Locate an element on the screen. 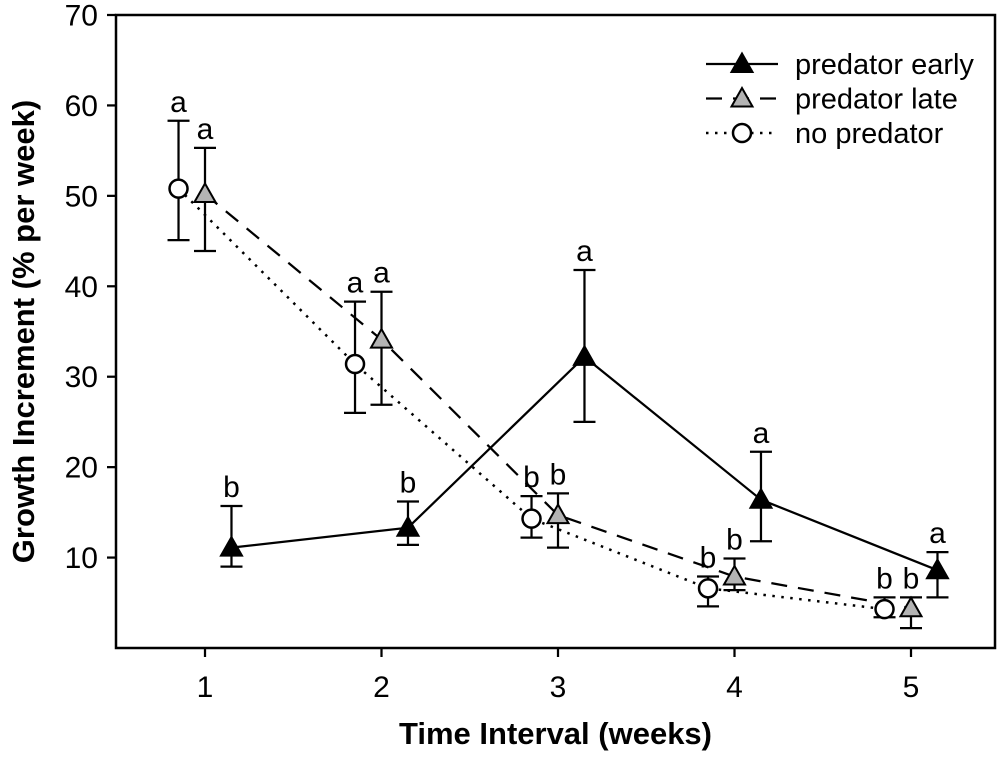 Image resolution: width=1003 pixels, height=767 pixels. y-axis-title: Growth Increment (% per week) is located at coordinates (23, 331).